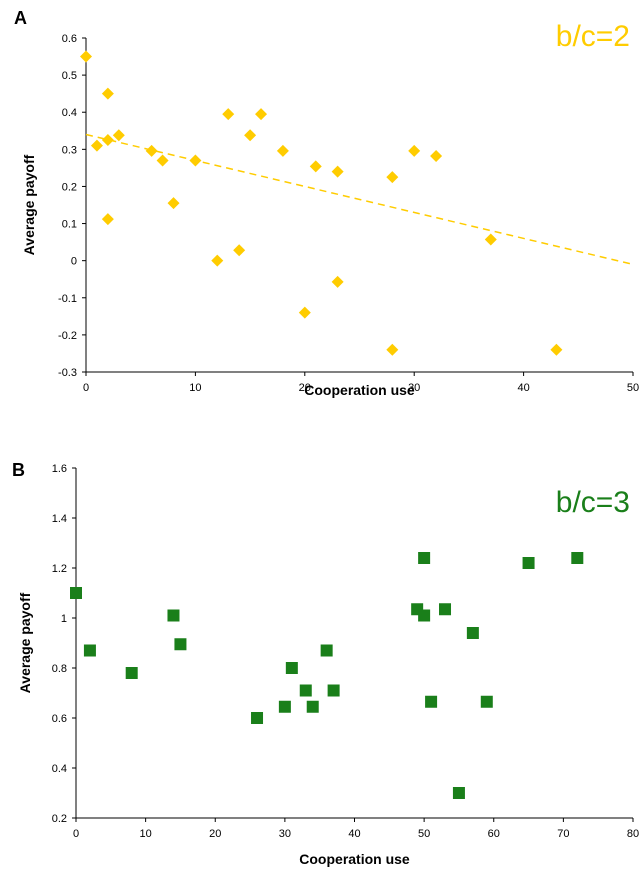 The width and height of the screenshot is (644, 879). What do you see at coordinates (59, 469) in the screenshot?
I see `y-tick-label: 1.6` at bounding box center [59, 469].